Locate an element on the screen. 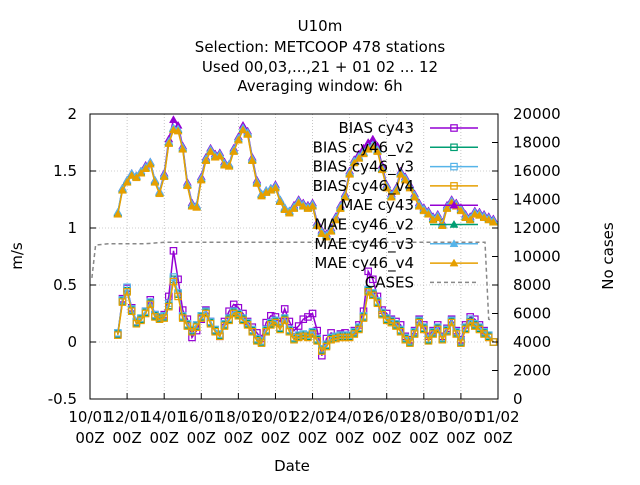 Image resolution: width=640 pixels, height=485 pixels. x-tick-label-date: 10/01 is located at coordinates (89, 417).